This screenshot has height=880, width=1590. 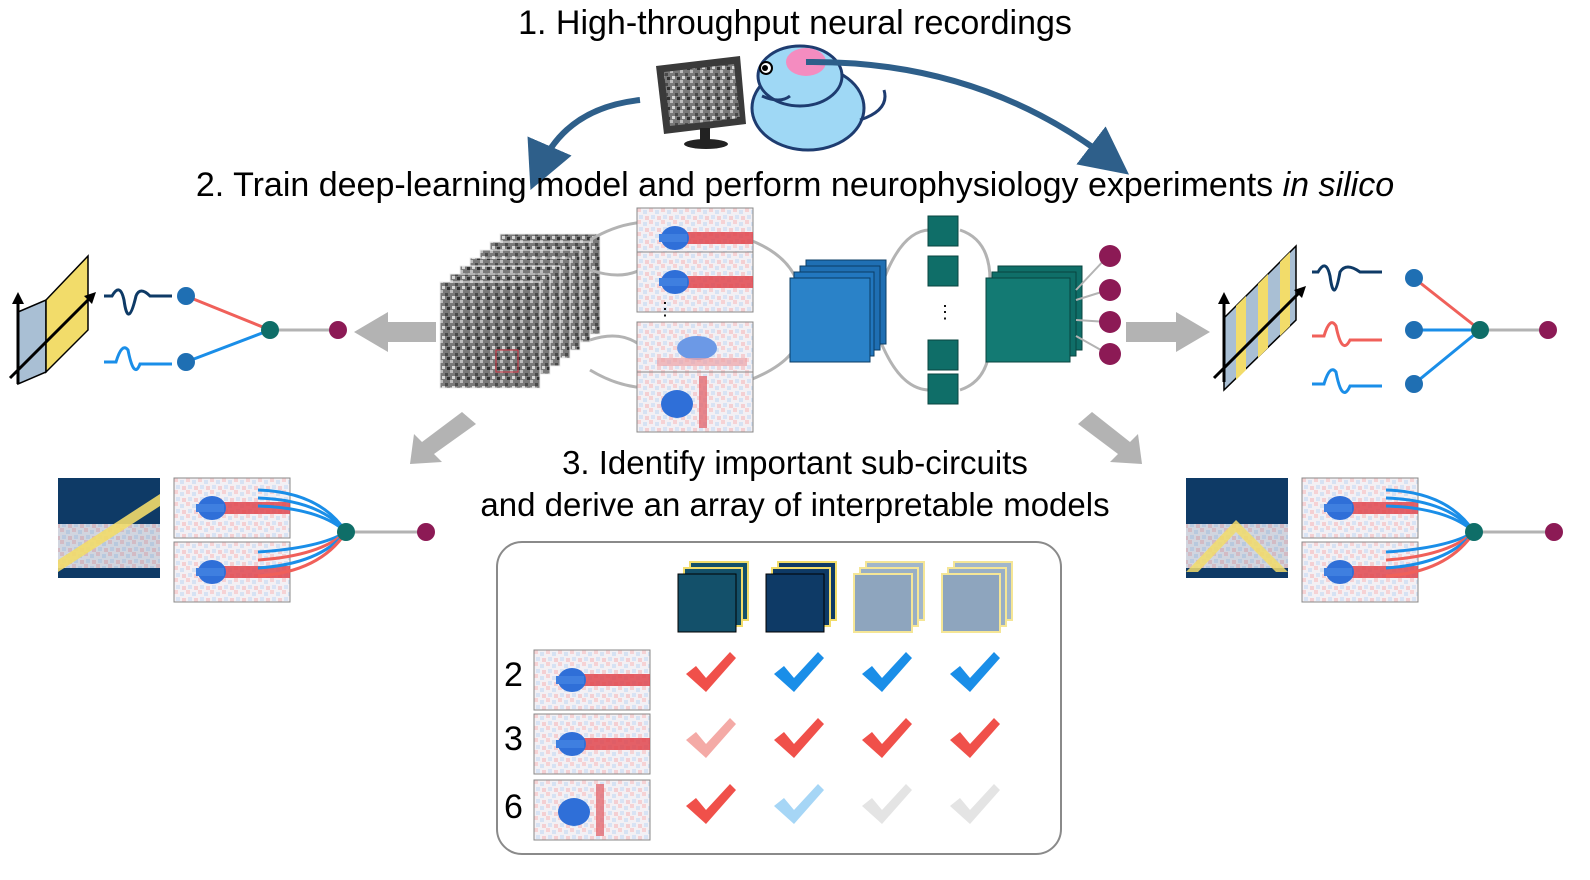 What do you see at coordinates (1548, 330) in the screenshot?
I see `right-output-node` at bounding box center [1548, 330].